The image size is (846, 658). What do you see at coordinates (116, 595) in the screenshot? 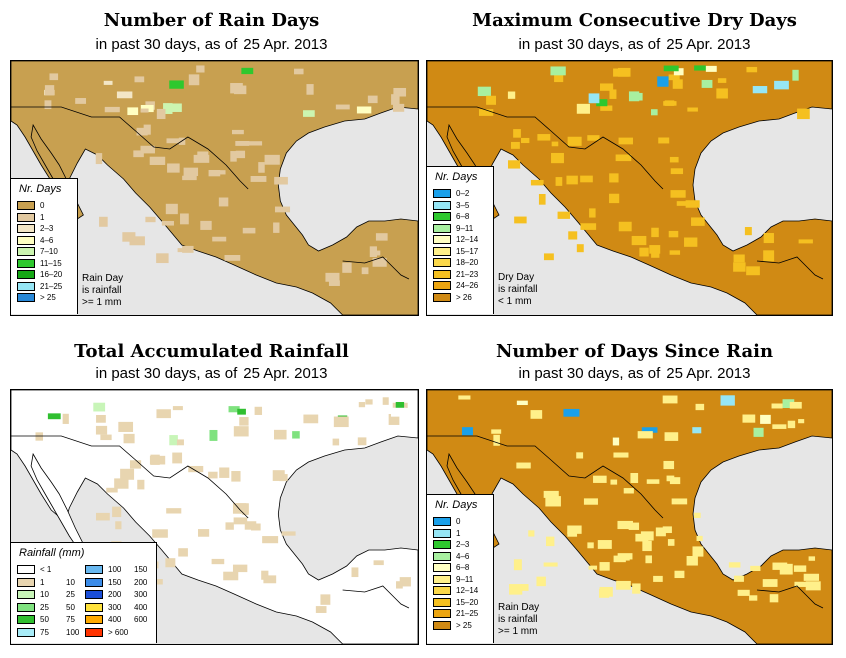
I see `legend-item: 200 300` at bounding box center [116, 595].